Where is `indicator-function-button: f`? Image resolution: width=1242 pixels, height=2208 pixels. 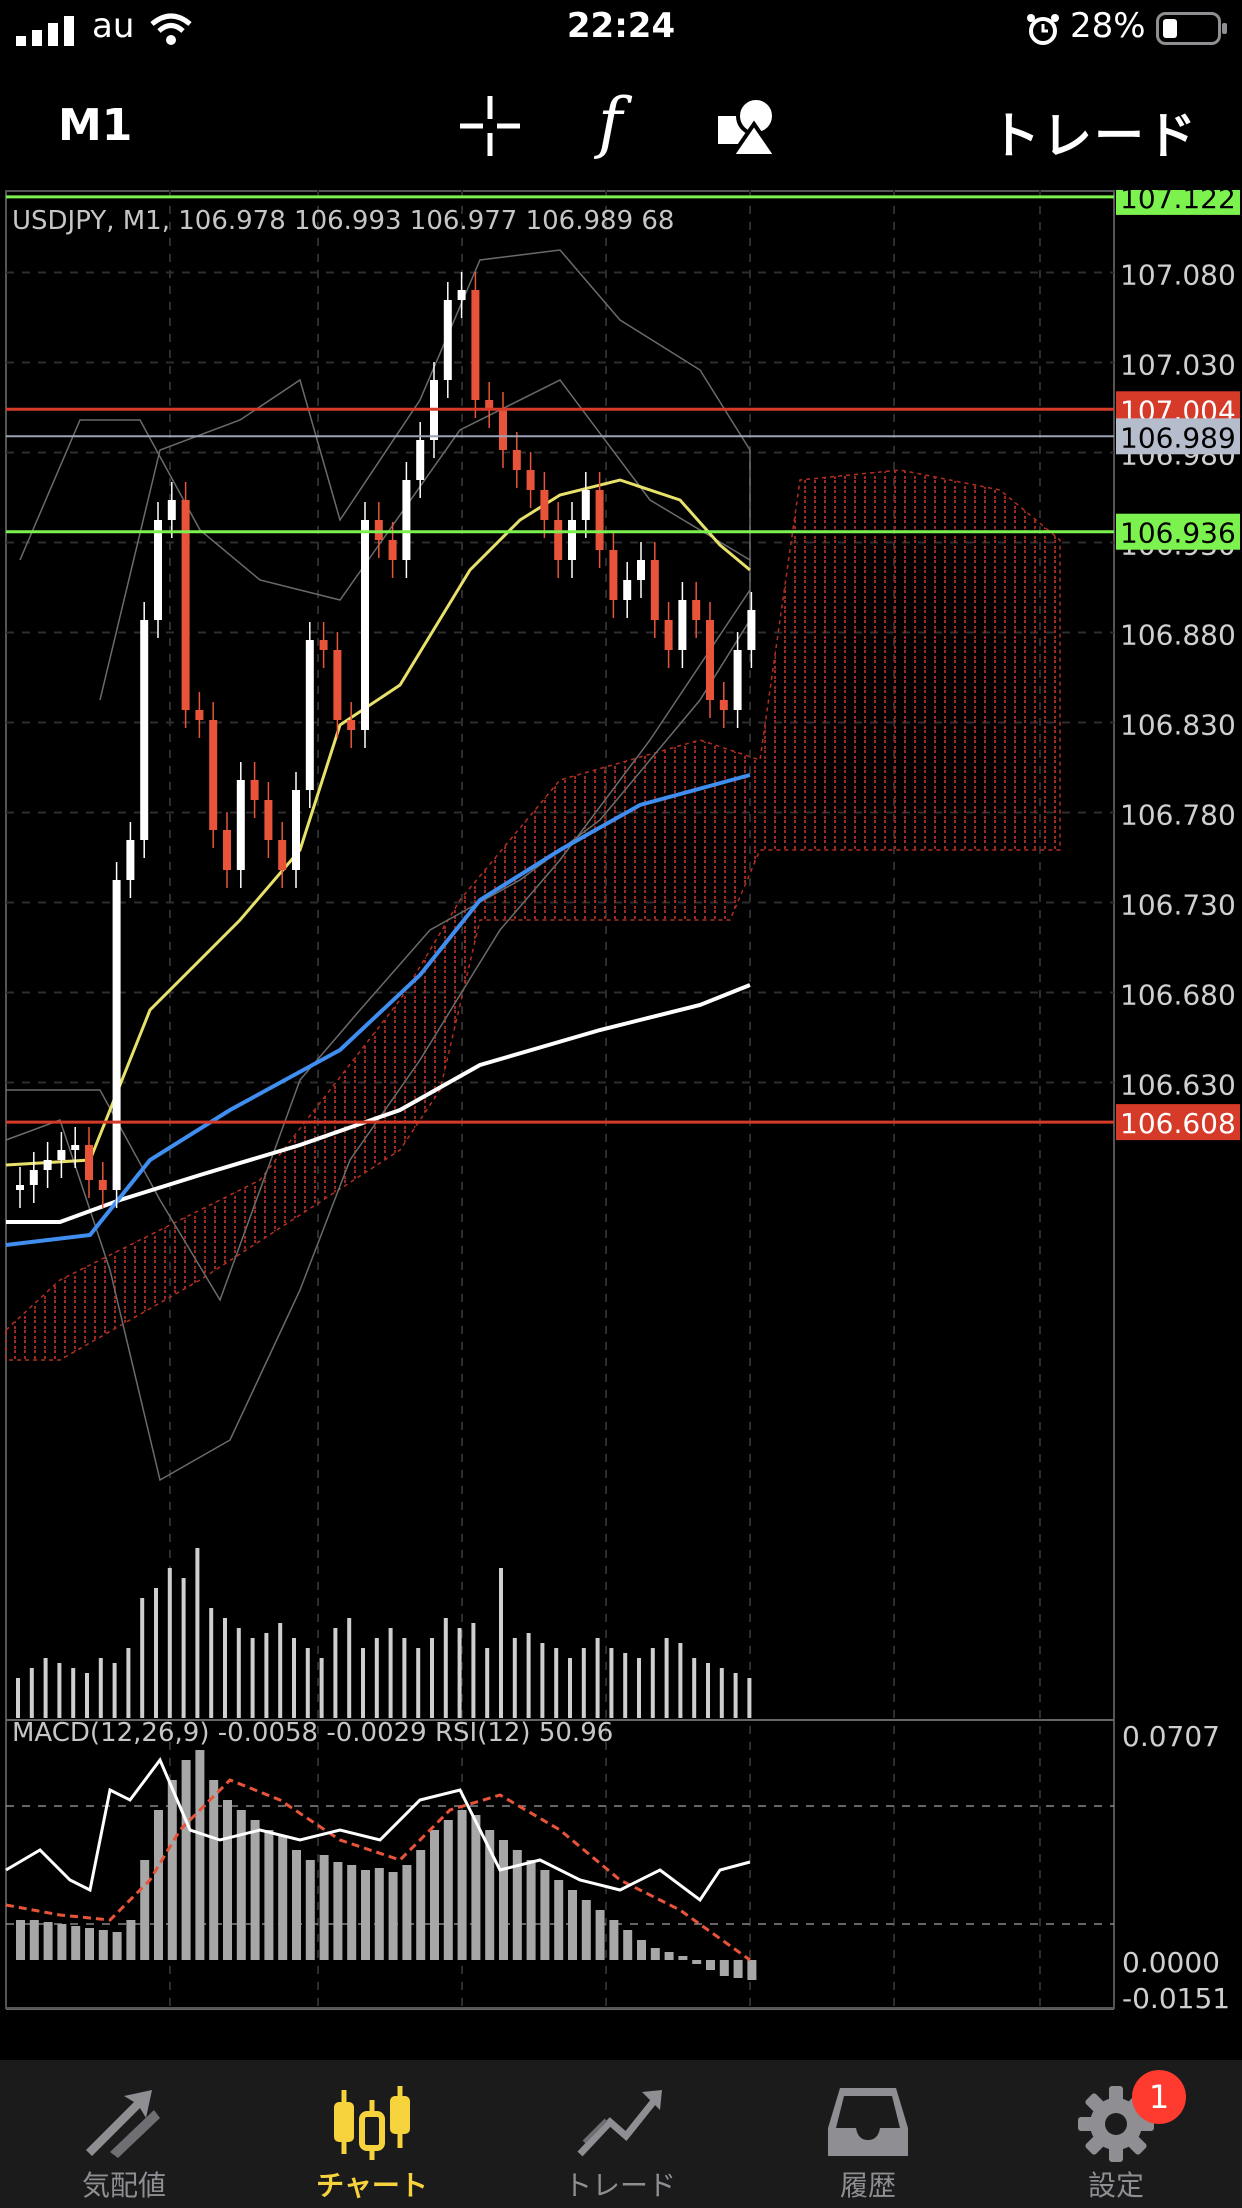 indicator-function-button: f is located at coordinates (610, 122).